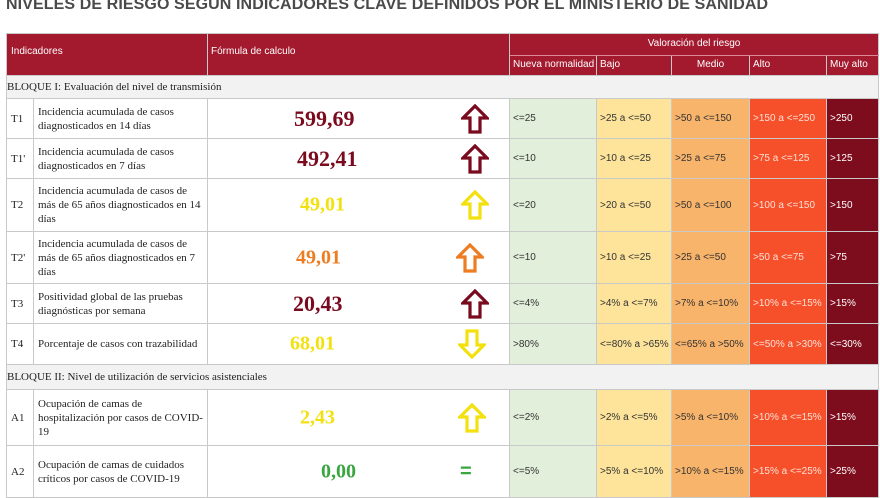 The width and height of the screenshot is (880, 498). I want to click on level-bajo: >25 a <=50, so click(634, 118).